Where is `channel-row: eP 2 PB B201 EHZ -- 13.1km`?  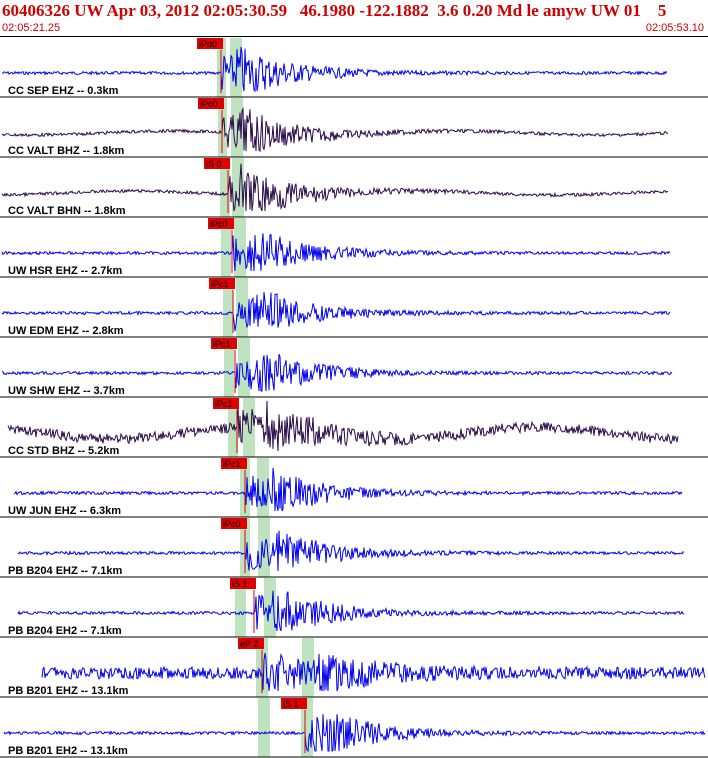
channel-row: eP 2 PB B201 EHZ -- 13.1km is located at coordinates (354, 668).